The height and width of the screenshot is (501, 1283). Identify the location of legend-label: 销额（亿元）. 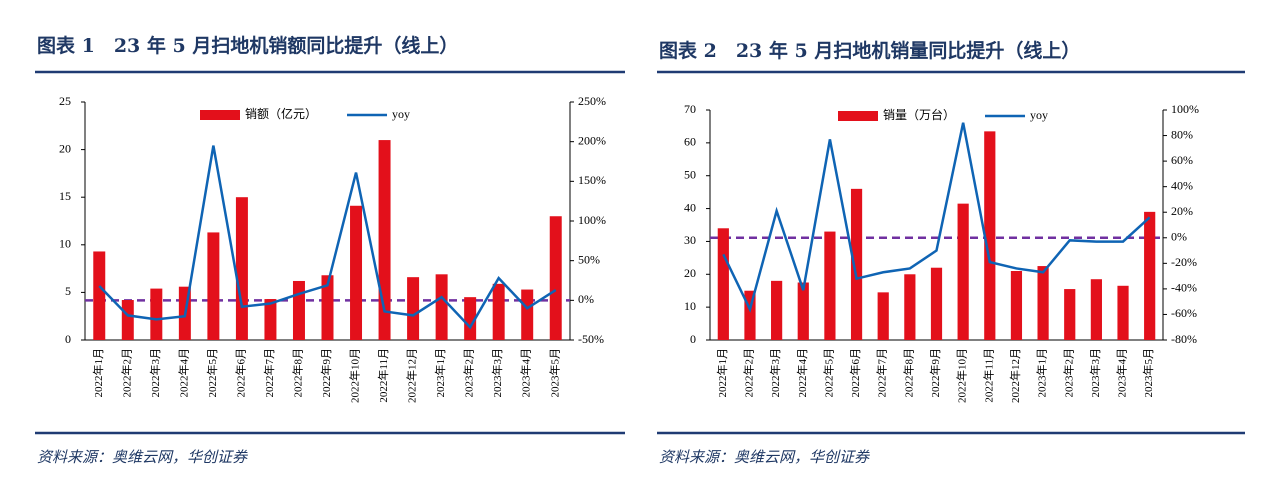
(281, 113).